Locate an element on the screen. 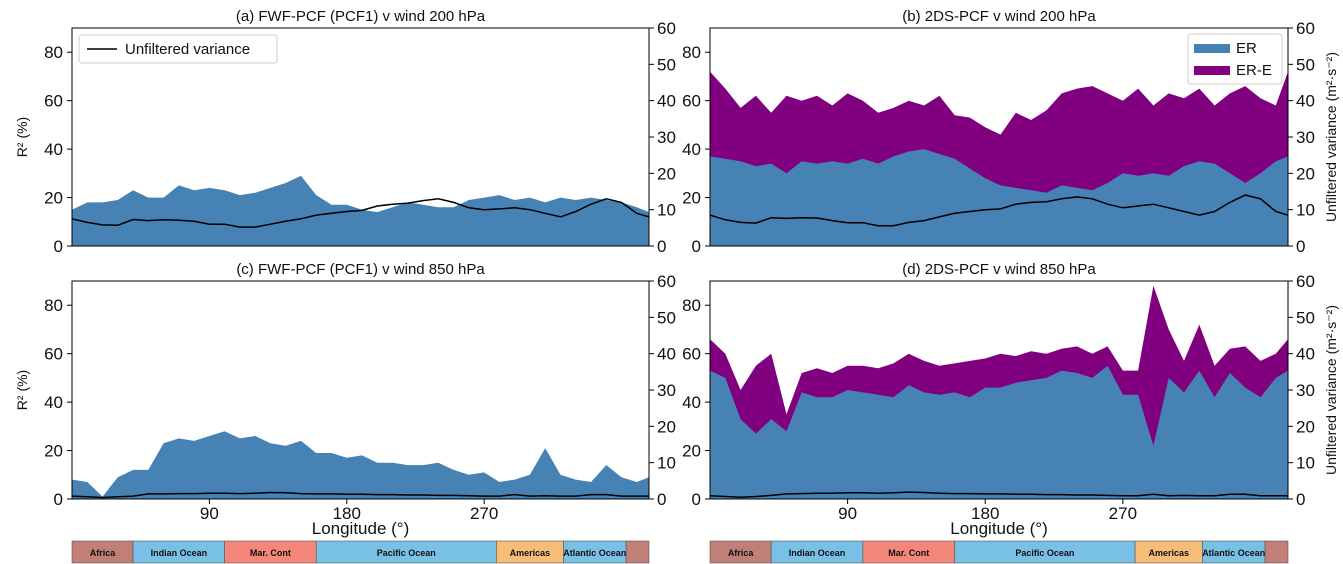 Image resolution: width=1343 pixels, height=564 pixels. legend-swatch-er-e is located at coordinates (1212, 70).